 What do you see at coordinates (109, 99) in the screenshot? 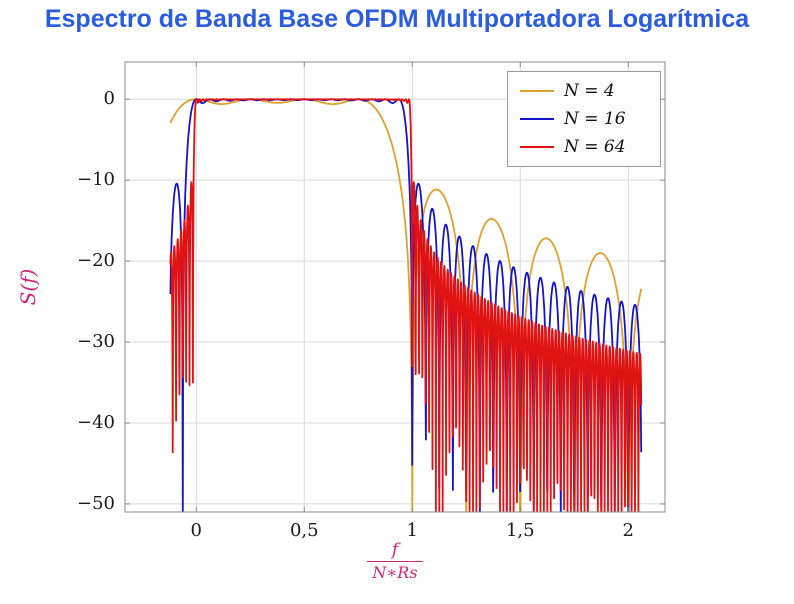
I see `y-tick-label: 0` at bounding box center [109, 99].